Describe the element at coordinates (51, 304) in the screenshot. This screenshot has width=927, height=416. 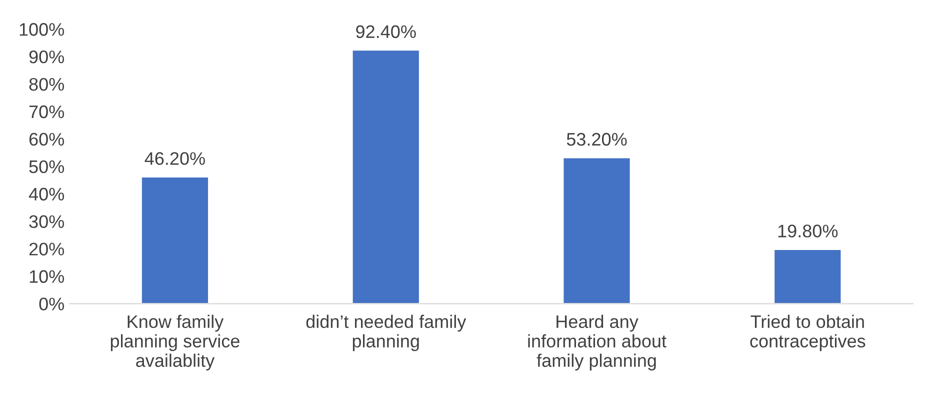
I see `y-tick-label: 0%` at that location.